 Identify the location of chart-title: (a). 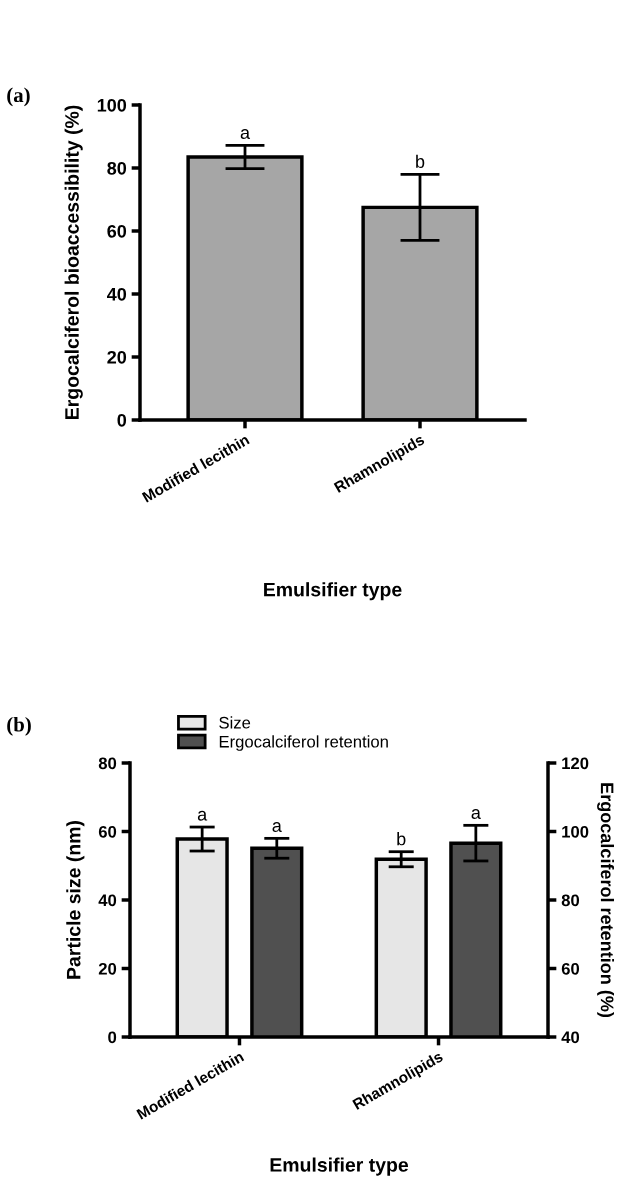
(18, 97).